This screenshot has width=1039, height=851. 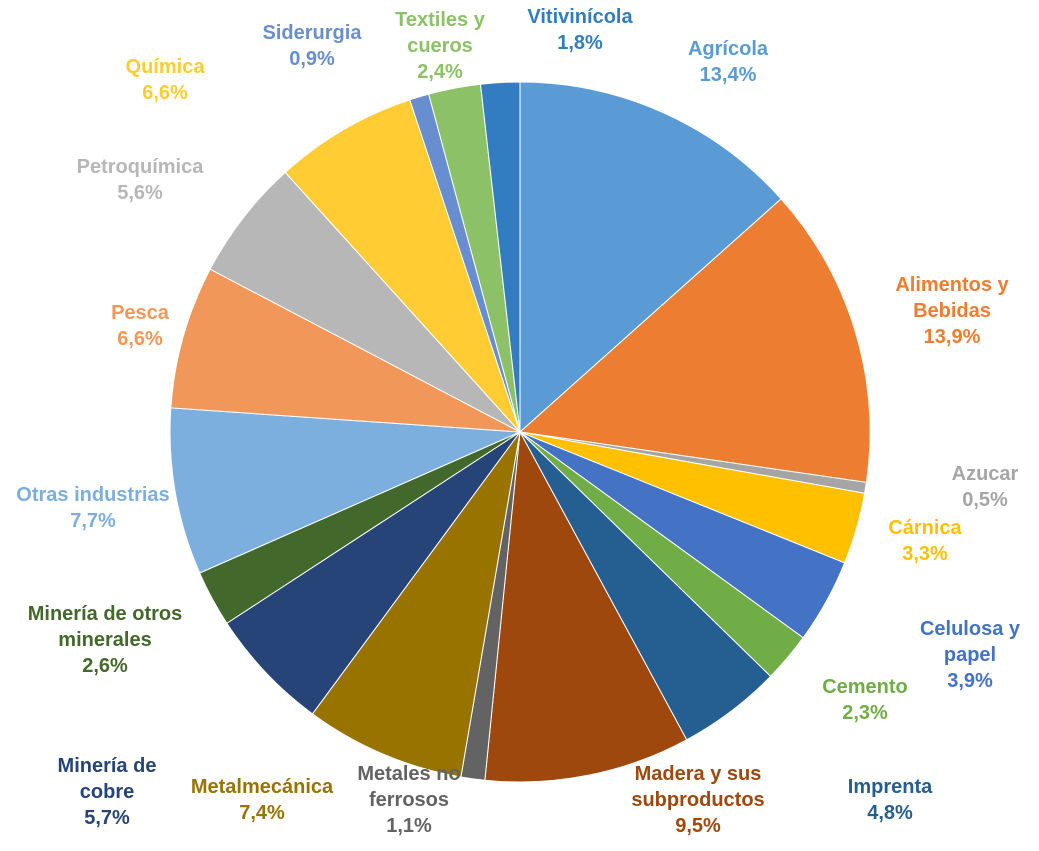 What do you see at coordinates (262, 800) in the screenshot?
I see `slice-label: Metalmecánica 7,4%` at bounding box center [262, 800].